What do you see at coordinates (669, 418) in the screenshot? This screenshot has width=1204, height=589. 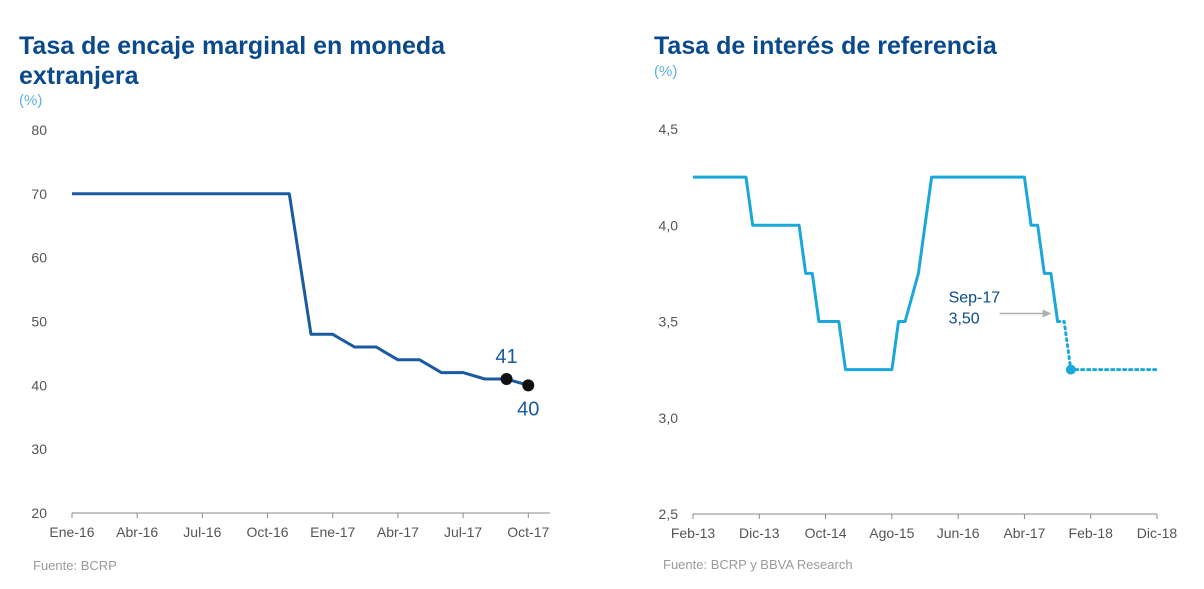 I see `y-tick-label: 3,0` at bounding box center [669, 418].